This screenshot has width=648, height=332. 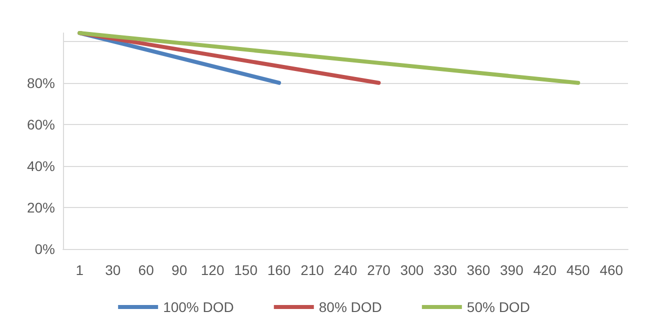 What do you see at coordinates (80, 270) in the screenshot?
I see `x-tick-label: 1` at bounding box center [80, 270].